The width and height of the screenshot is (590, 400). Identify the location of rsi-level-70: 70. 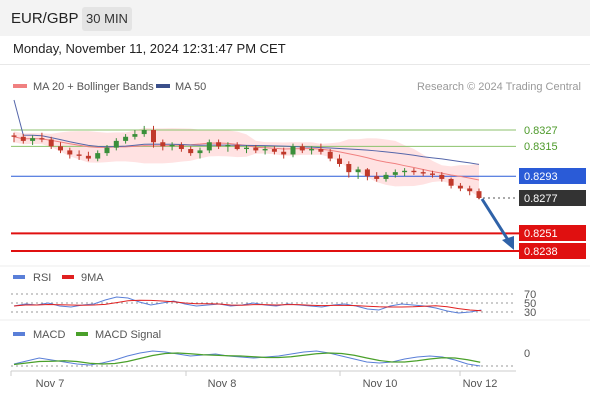
(530, 295).